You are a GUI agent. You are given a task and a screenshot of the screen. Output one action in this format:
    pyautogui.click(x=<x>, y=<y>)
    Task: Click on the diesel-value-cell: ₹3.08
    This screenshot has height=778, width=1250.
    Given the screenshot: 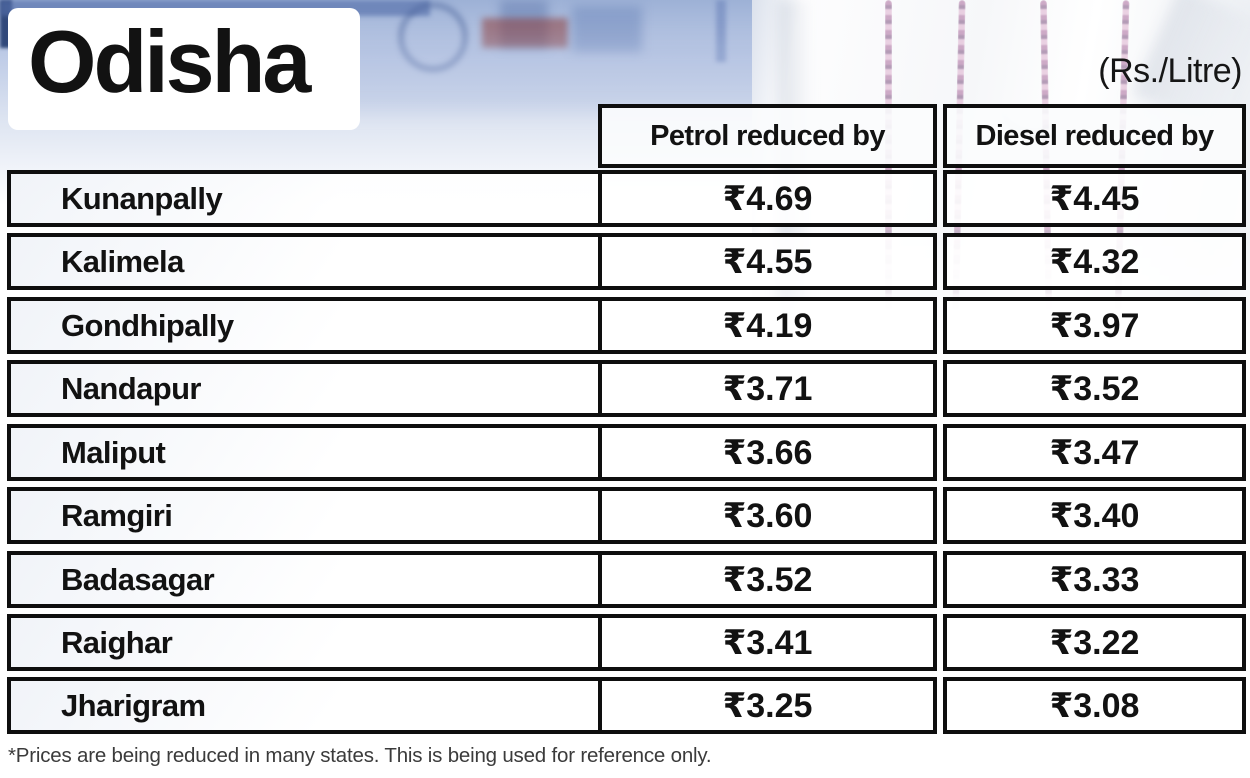 What is the action you would take?
    pyautogui.click(x=1094, y=705)
    